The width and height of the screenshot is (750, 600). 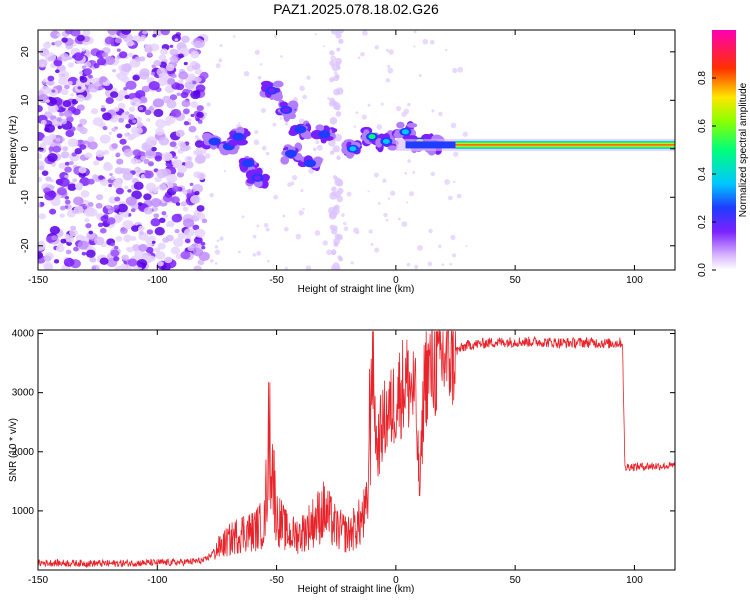 I want to click on spectrogram-x-tick-label: -100, so click(x=157, y=280).